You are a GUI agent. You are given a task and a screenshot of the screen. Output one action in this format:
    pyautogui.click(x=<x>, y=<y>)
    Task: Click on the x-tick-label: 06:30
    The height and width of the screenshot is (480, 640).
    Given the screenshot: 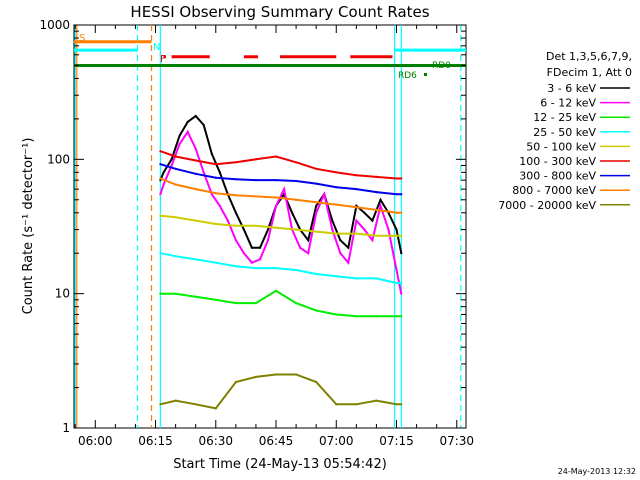 What is the action you would take?
    pyautogui.click(x=215, y=441)
    